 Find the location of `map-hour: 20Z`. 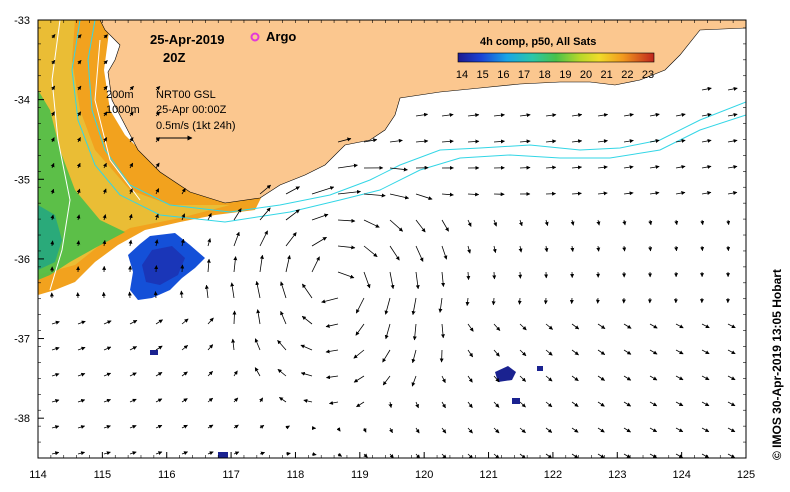

map-hour: 20Z is located at coordinates (174, 57).